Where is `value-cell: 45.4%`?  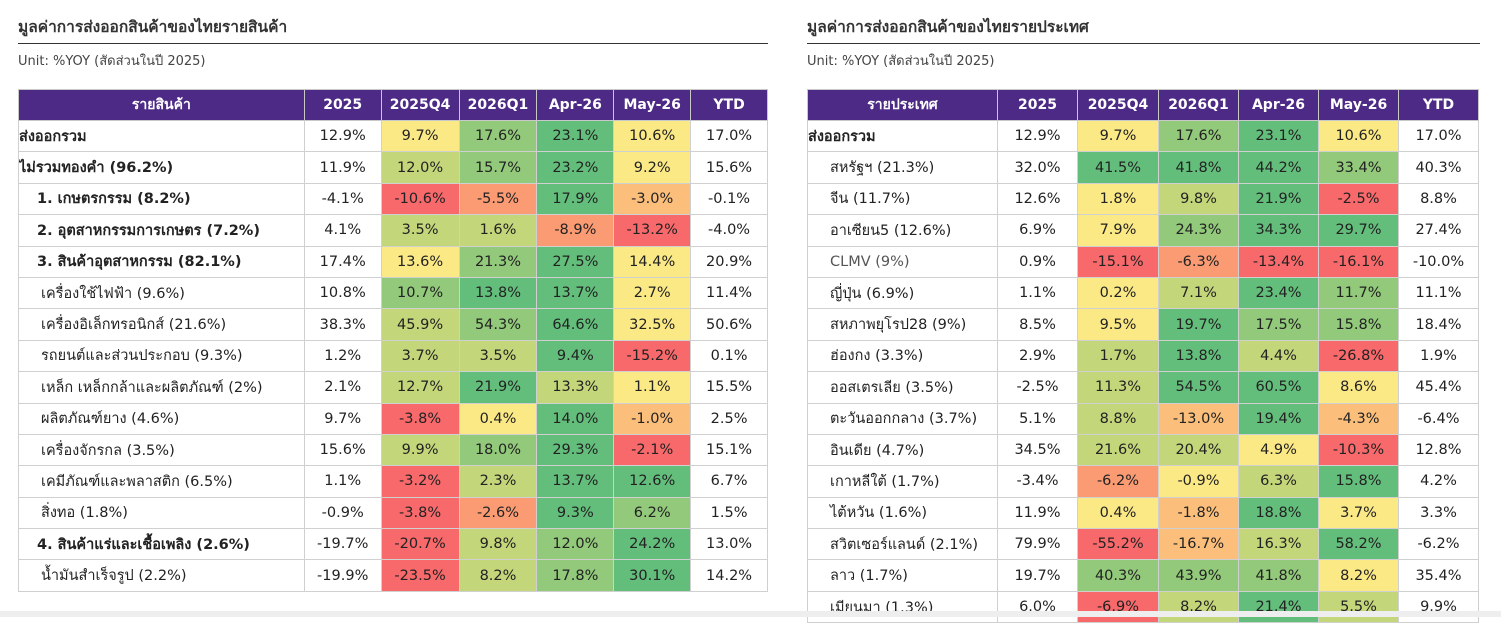 value-cell: 45.4% is located at coordinates (1438, 387).